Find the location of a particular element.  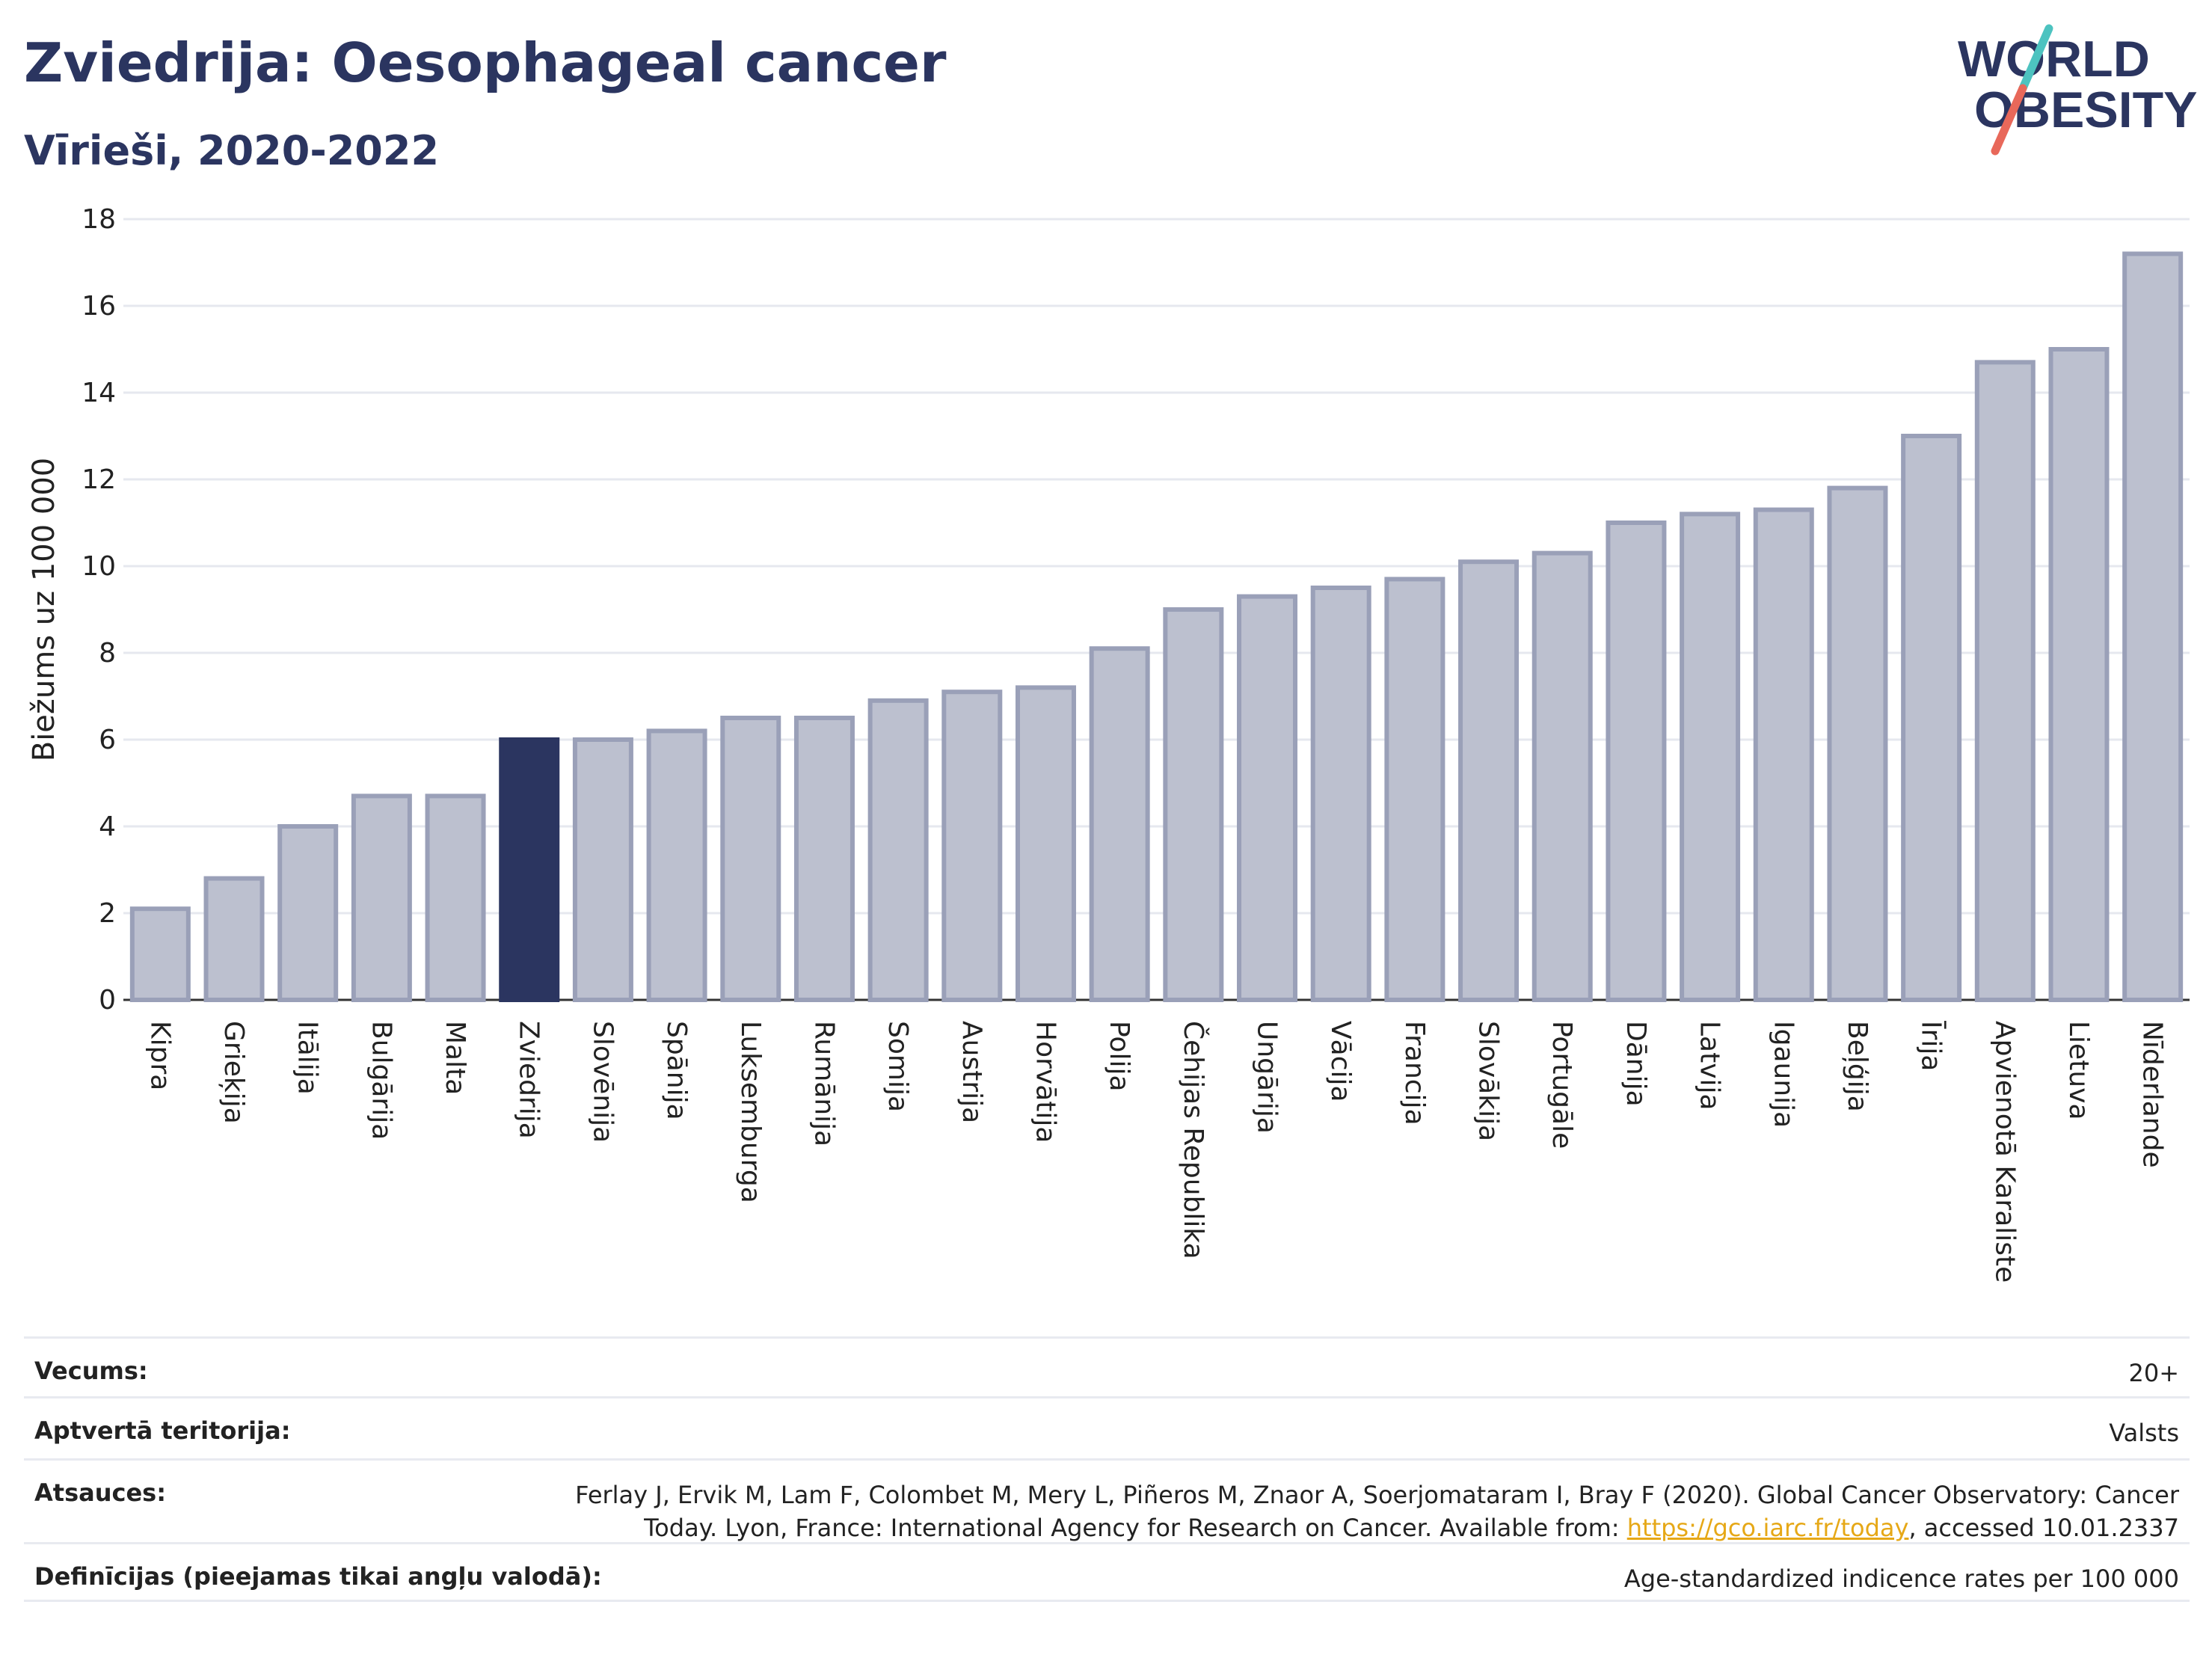

x-tick-label: Apvienotā Karaliste is located at coordinates (2004, 1152).